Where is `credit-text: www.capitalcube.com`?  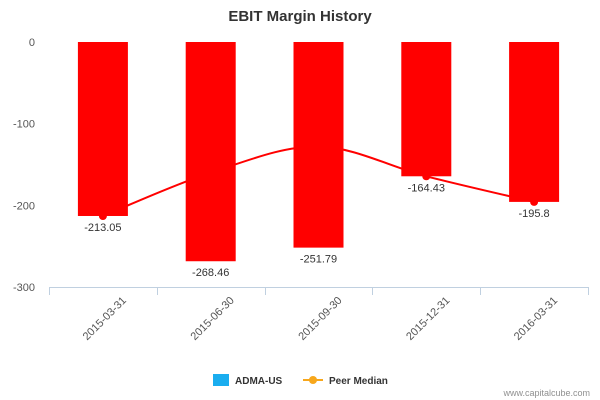
credit-text: www.capitalcube.com is located at coordinates (546, 393).